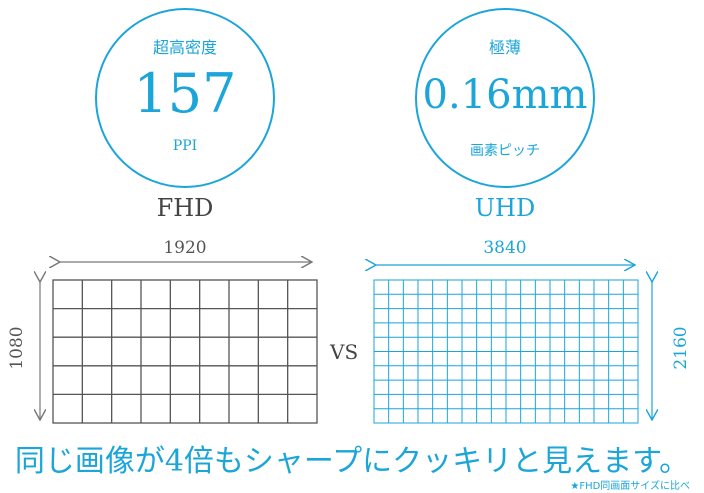 The image size is (704, 493). Describe the element at coordinates (352, 461) in the screenshot. I see `headline: 同じ画像が4倍もシャープにクッキリと見えます。` at that location.